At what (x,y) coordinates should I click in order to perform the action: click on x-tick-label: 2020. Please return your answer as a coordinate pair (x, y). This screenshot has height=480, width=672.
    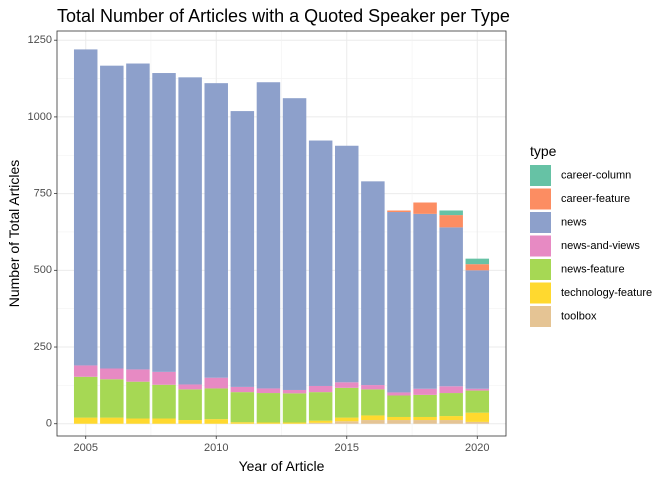
    Looking at the image, I should click on (477, 448).